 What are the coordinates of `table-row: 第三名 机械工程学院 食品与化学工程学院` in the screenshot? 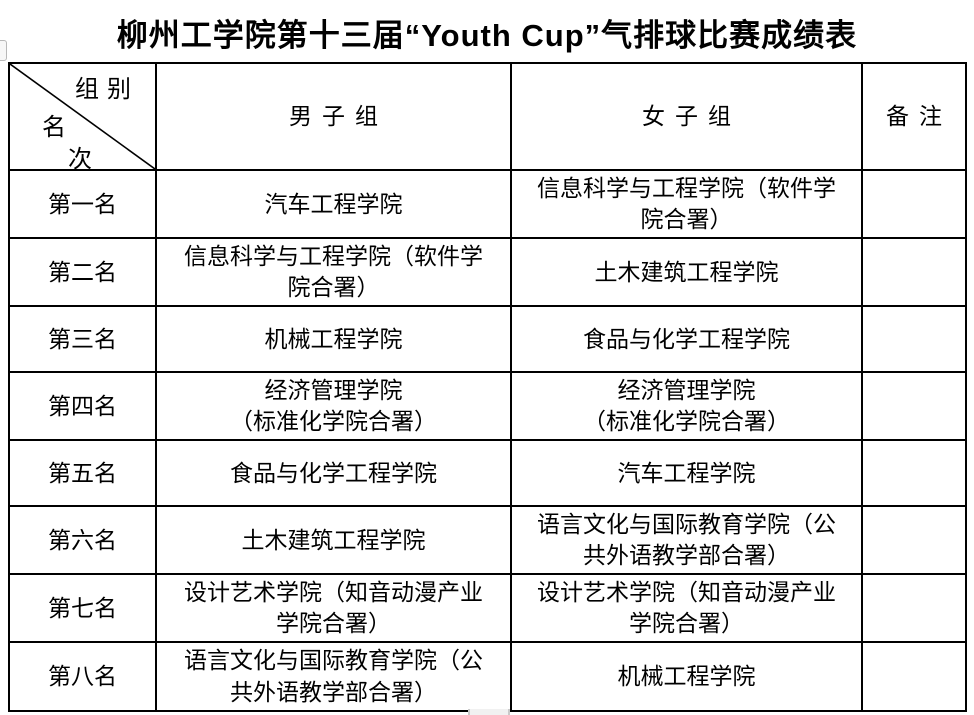 It's located at (487, 339).